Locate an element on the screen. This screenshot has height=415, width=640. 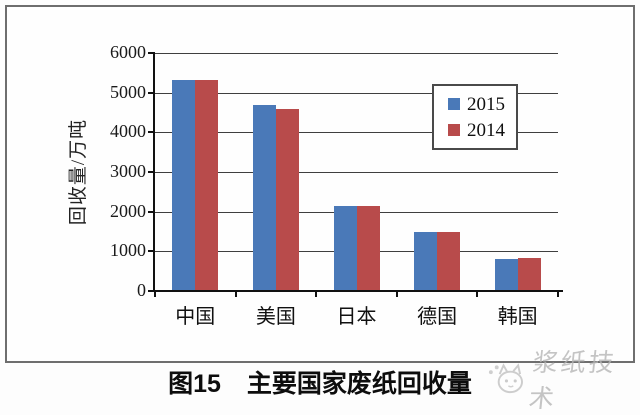
y-tick-label: 1000 is located at coordinates (128, 250).